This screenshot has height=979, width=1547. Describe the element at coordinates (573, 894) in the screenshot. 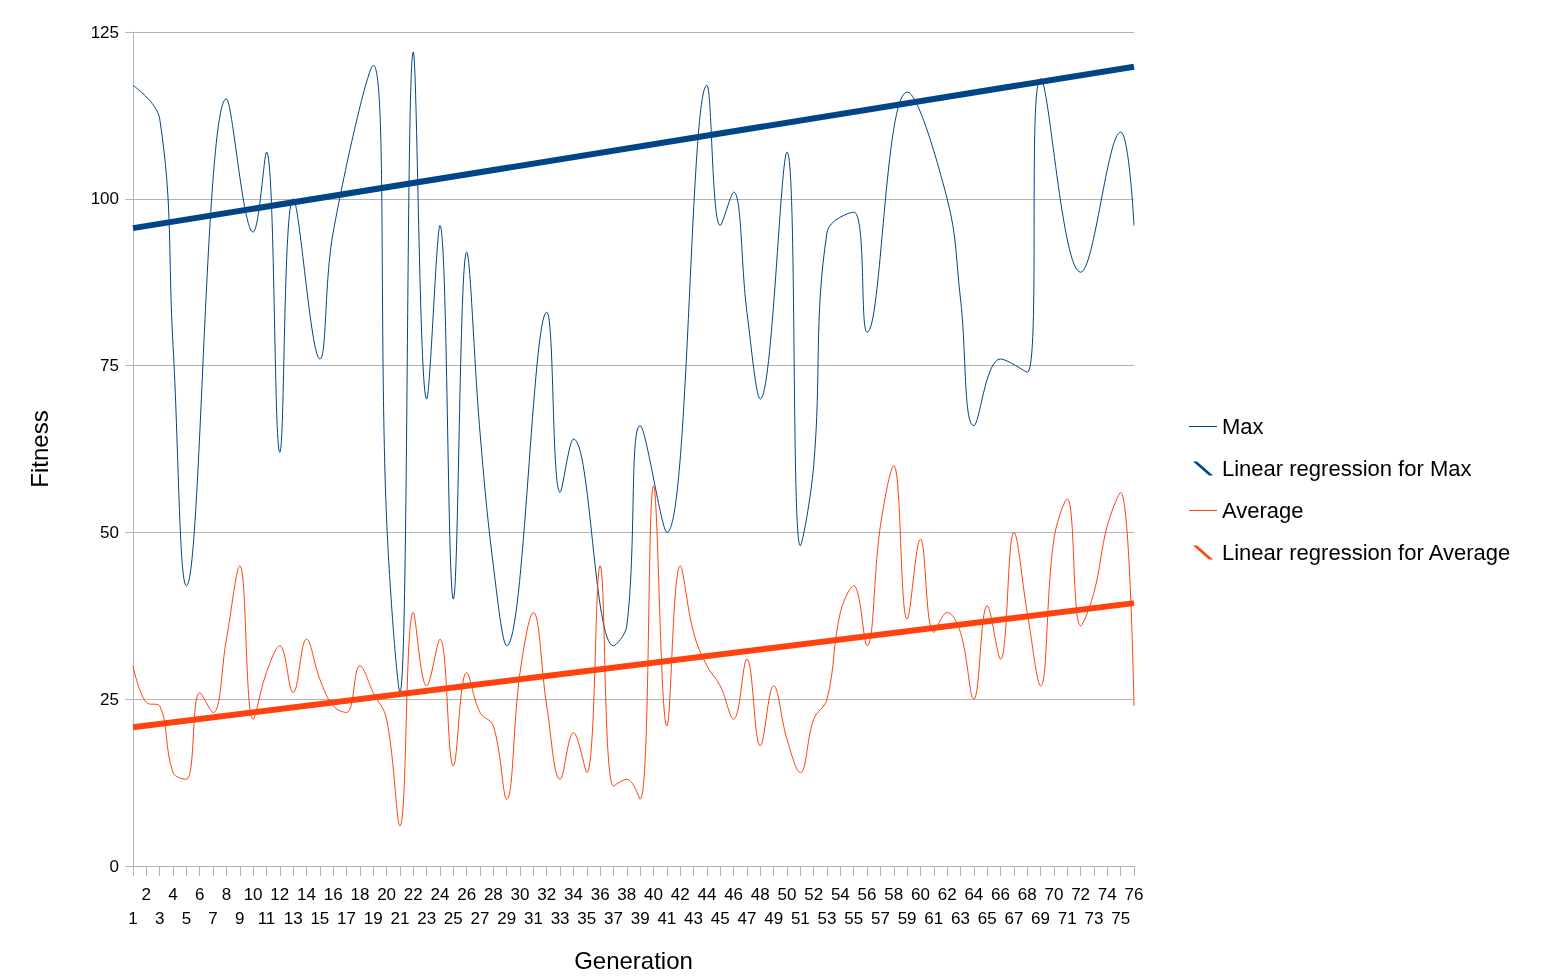

I see `x-tick-label: 34` at that location.